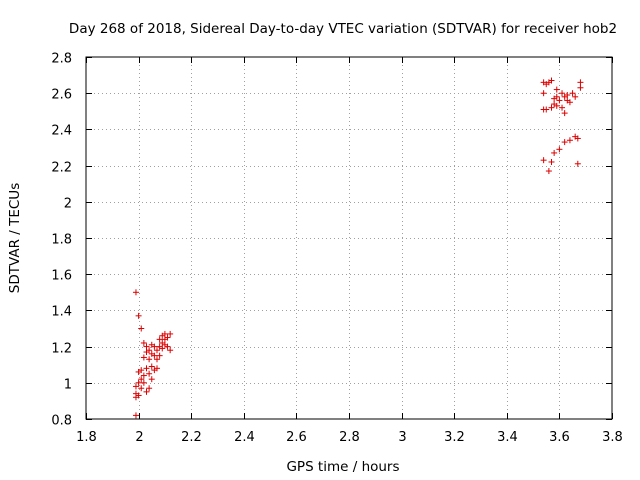 The height and width of the screenshot is (480, 640). What do you see at coordinates (61, 168) in the screenshot?
I see `y-tick-label: 2.2` at bounding box center [61, 168].